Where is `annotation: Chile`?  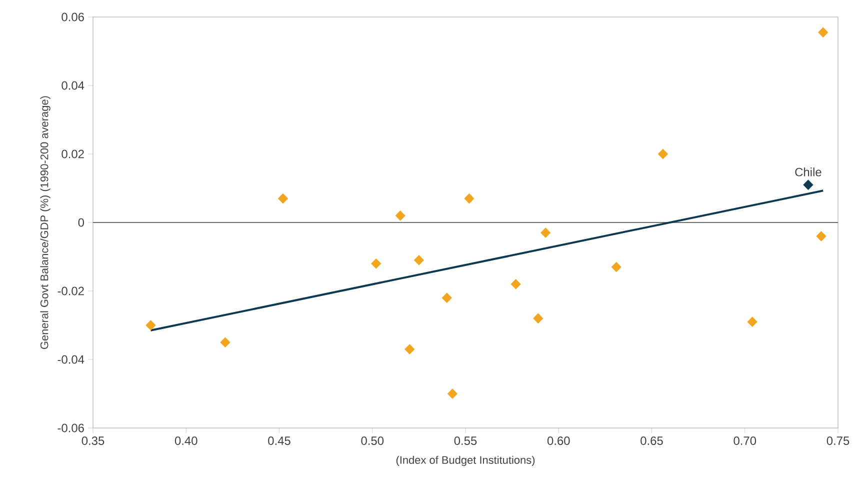
annotation: Chile is located at coordinates (808, 172).